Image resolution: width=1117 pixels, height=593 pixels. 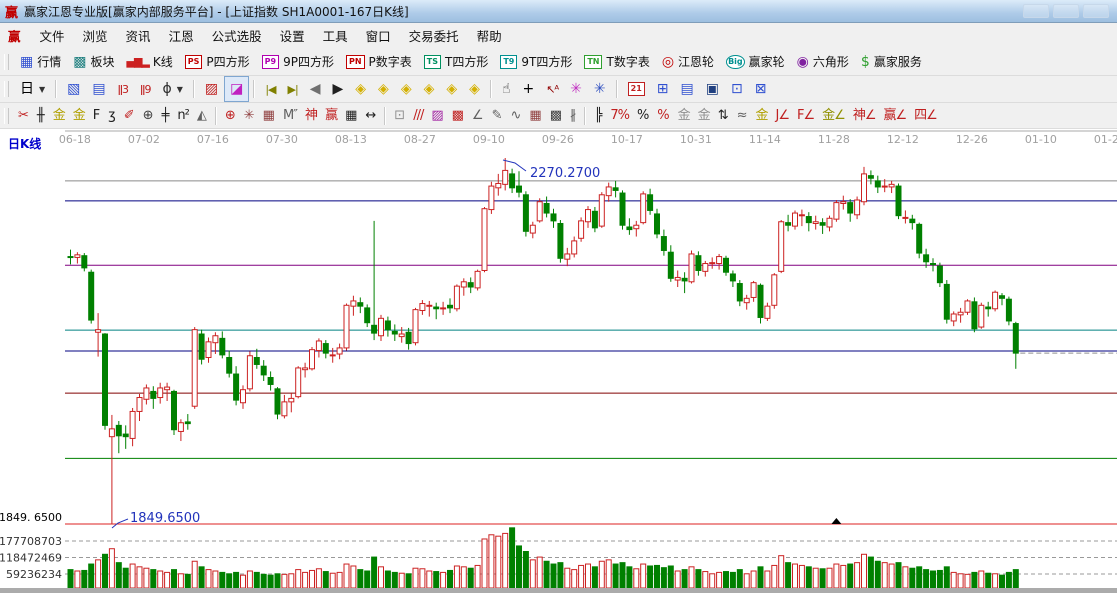 I want to click on calculator-button: ⊞, so click(x=663, y=89).